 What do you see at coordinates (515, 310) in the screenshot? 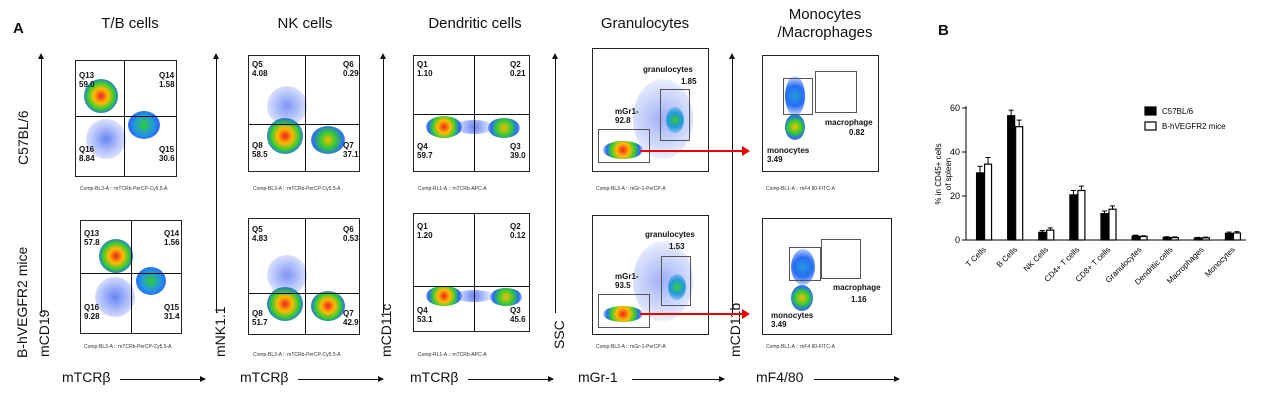
I see `gate-label: Q3` at bounding box center [515, 310].